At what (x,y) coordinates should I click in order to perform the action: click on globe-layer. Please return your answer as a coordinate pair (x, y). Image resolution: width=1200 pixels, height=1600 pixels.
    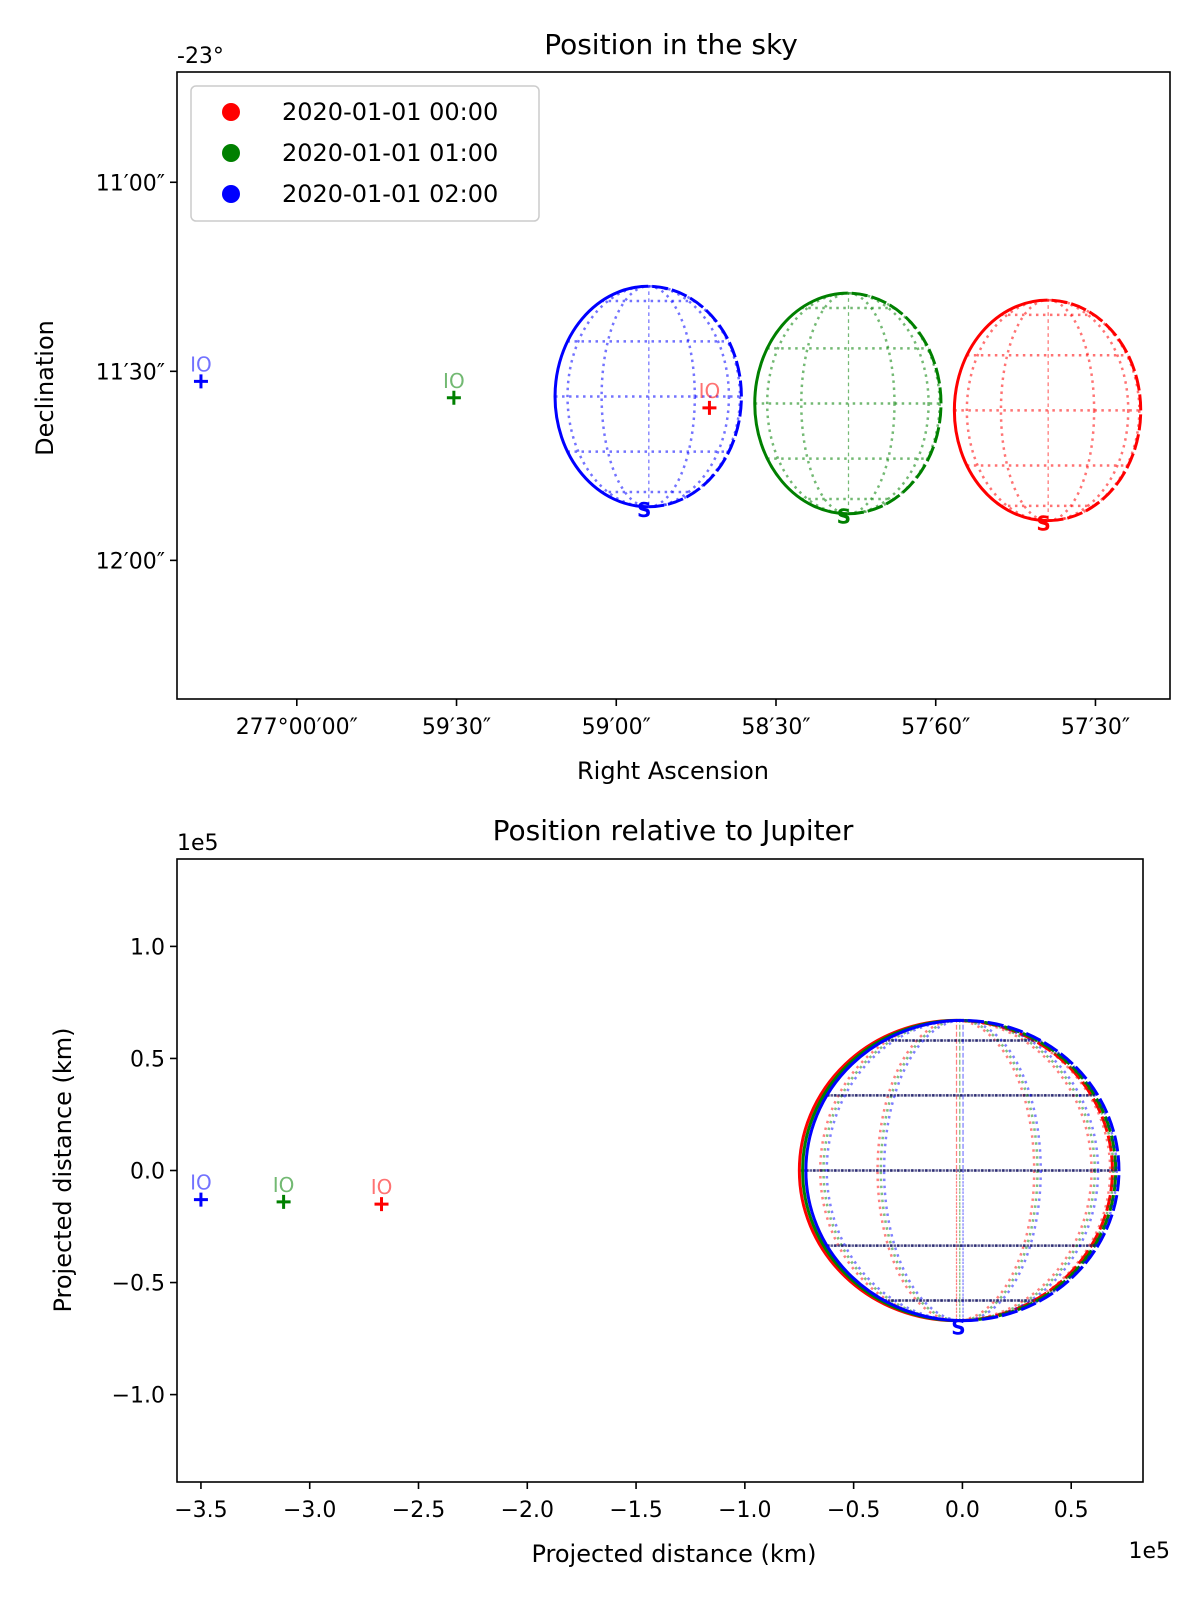
    Looking at the image, I should click on (962, 1170).